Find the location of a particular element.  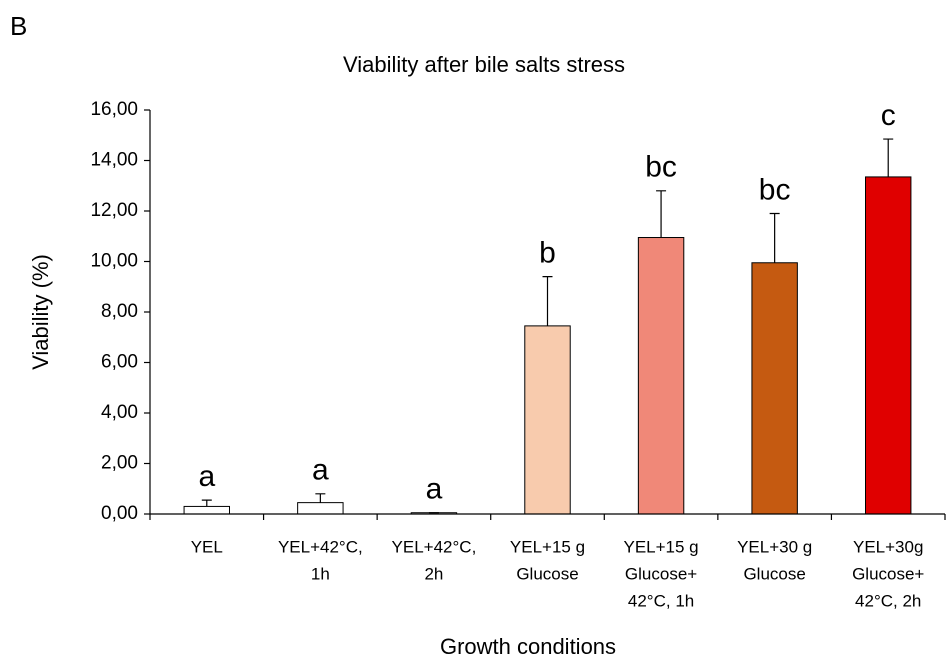

annotation: c is located at coordinates (888, 115).